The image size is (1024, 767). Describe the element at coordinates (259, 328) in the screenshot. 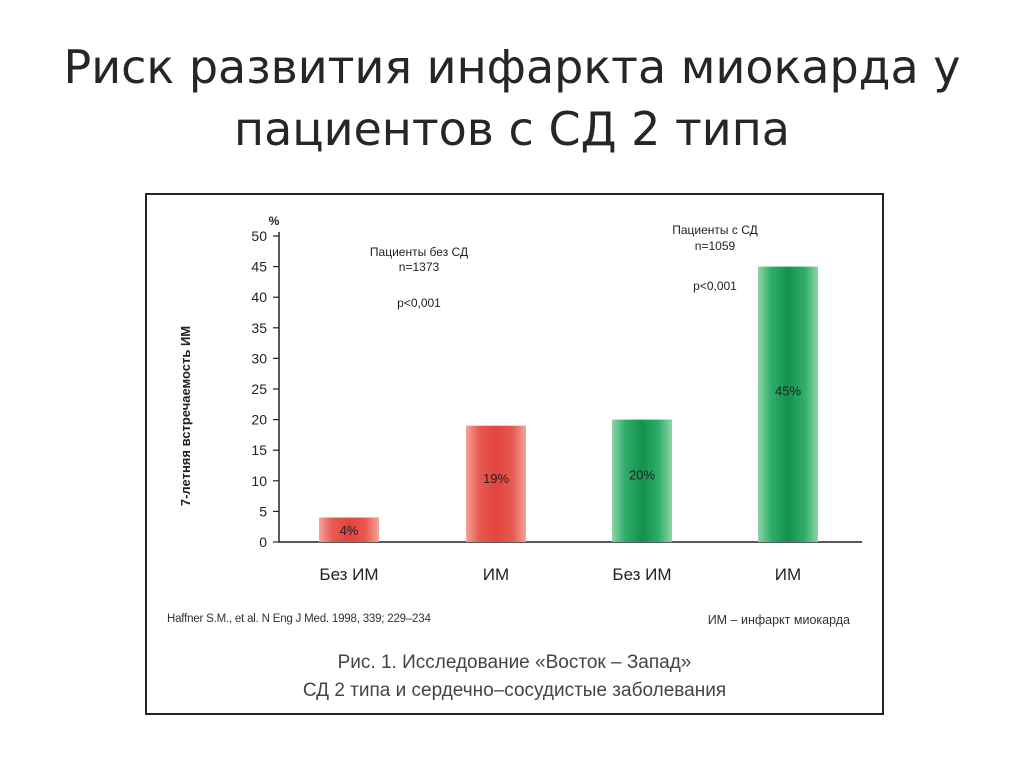

I see `y-tick-label: 35` at that location.